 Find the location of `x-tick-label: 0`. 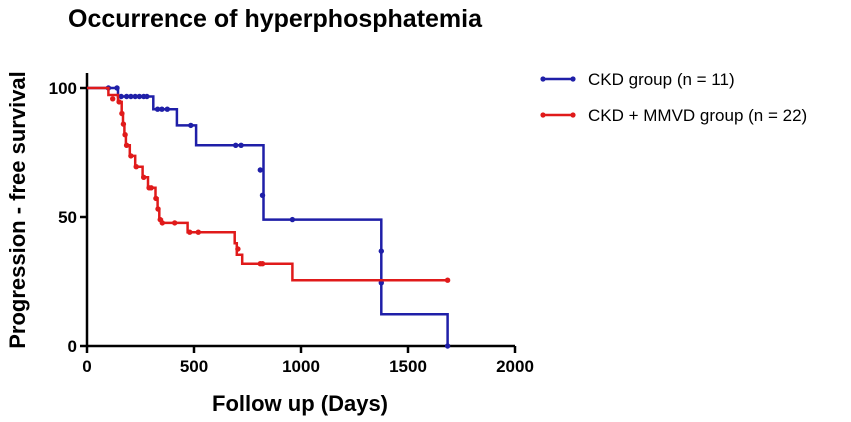

x-tick-label: 0 is located at coordinates (86, 366).